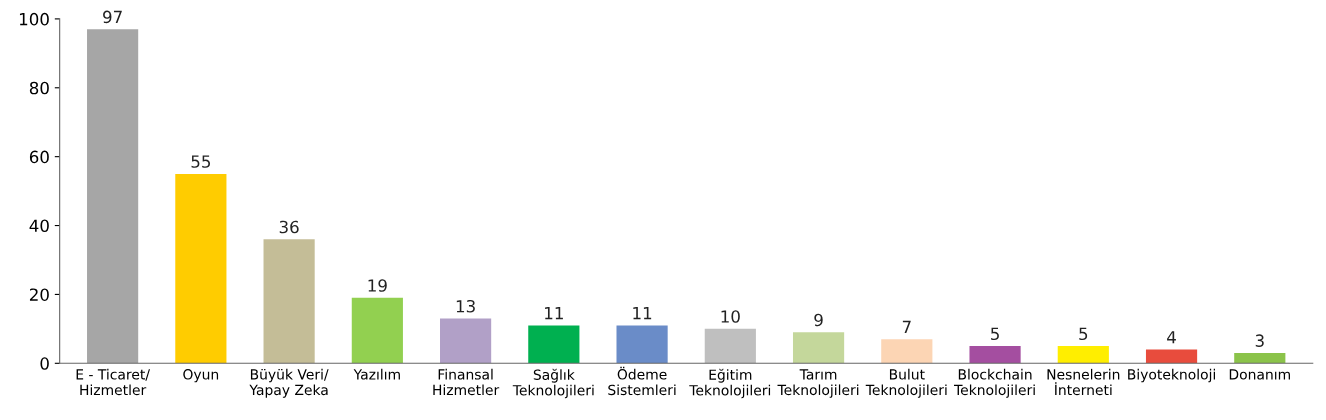 This screenshot has height=420, width=1326. What do you see at coordinates (730, 383) in the screenshot?
I see `x-tick-label: Eğitim Teknolojileri` at bounding box center [730, 383].